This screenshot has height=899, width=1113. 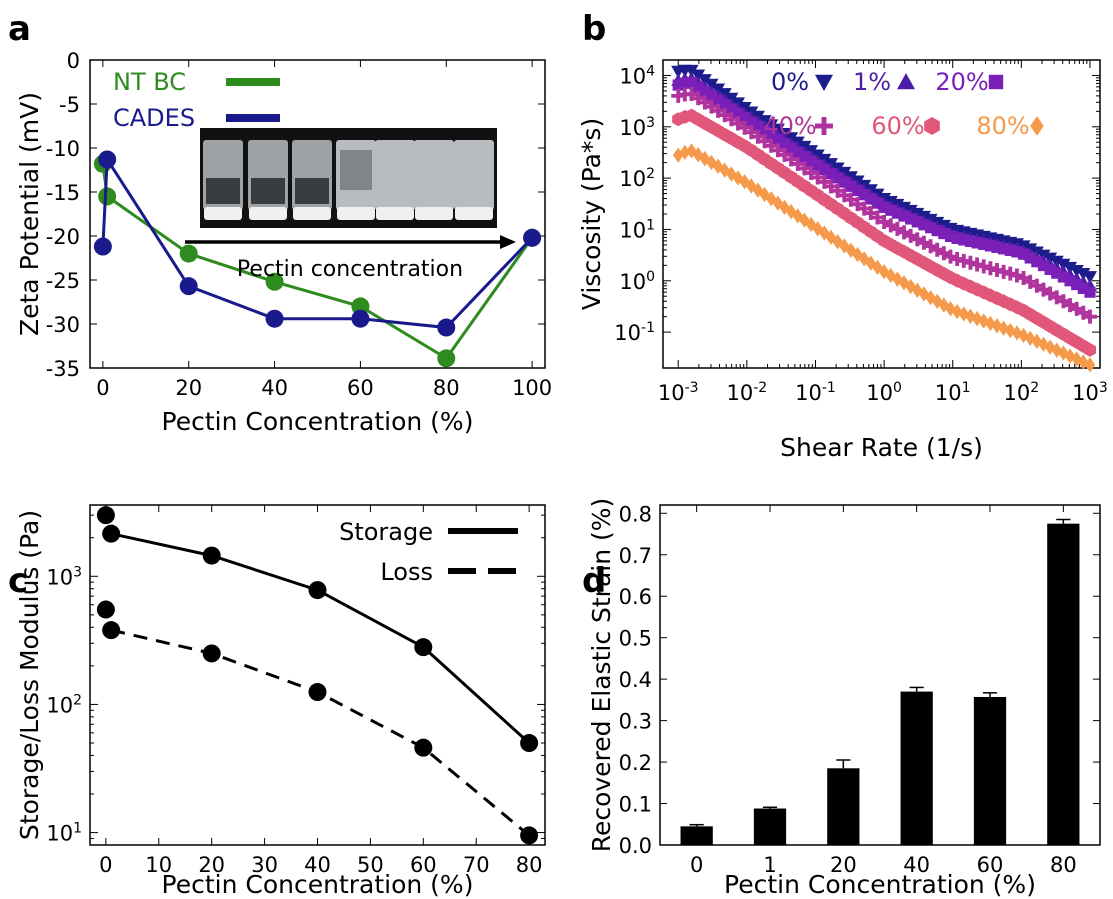 What do you see at coordinates (897, 126) in the screenshot?
I see `legend-label: 60%` at bounding box center [897, 126].